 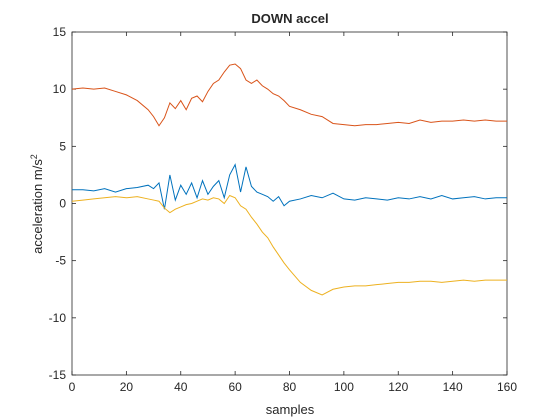 I want to click on x-tick-label: 100, so click(x=344, y=387).